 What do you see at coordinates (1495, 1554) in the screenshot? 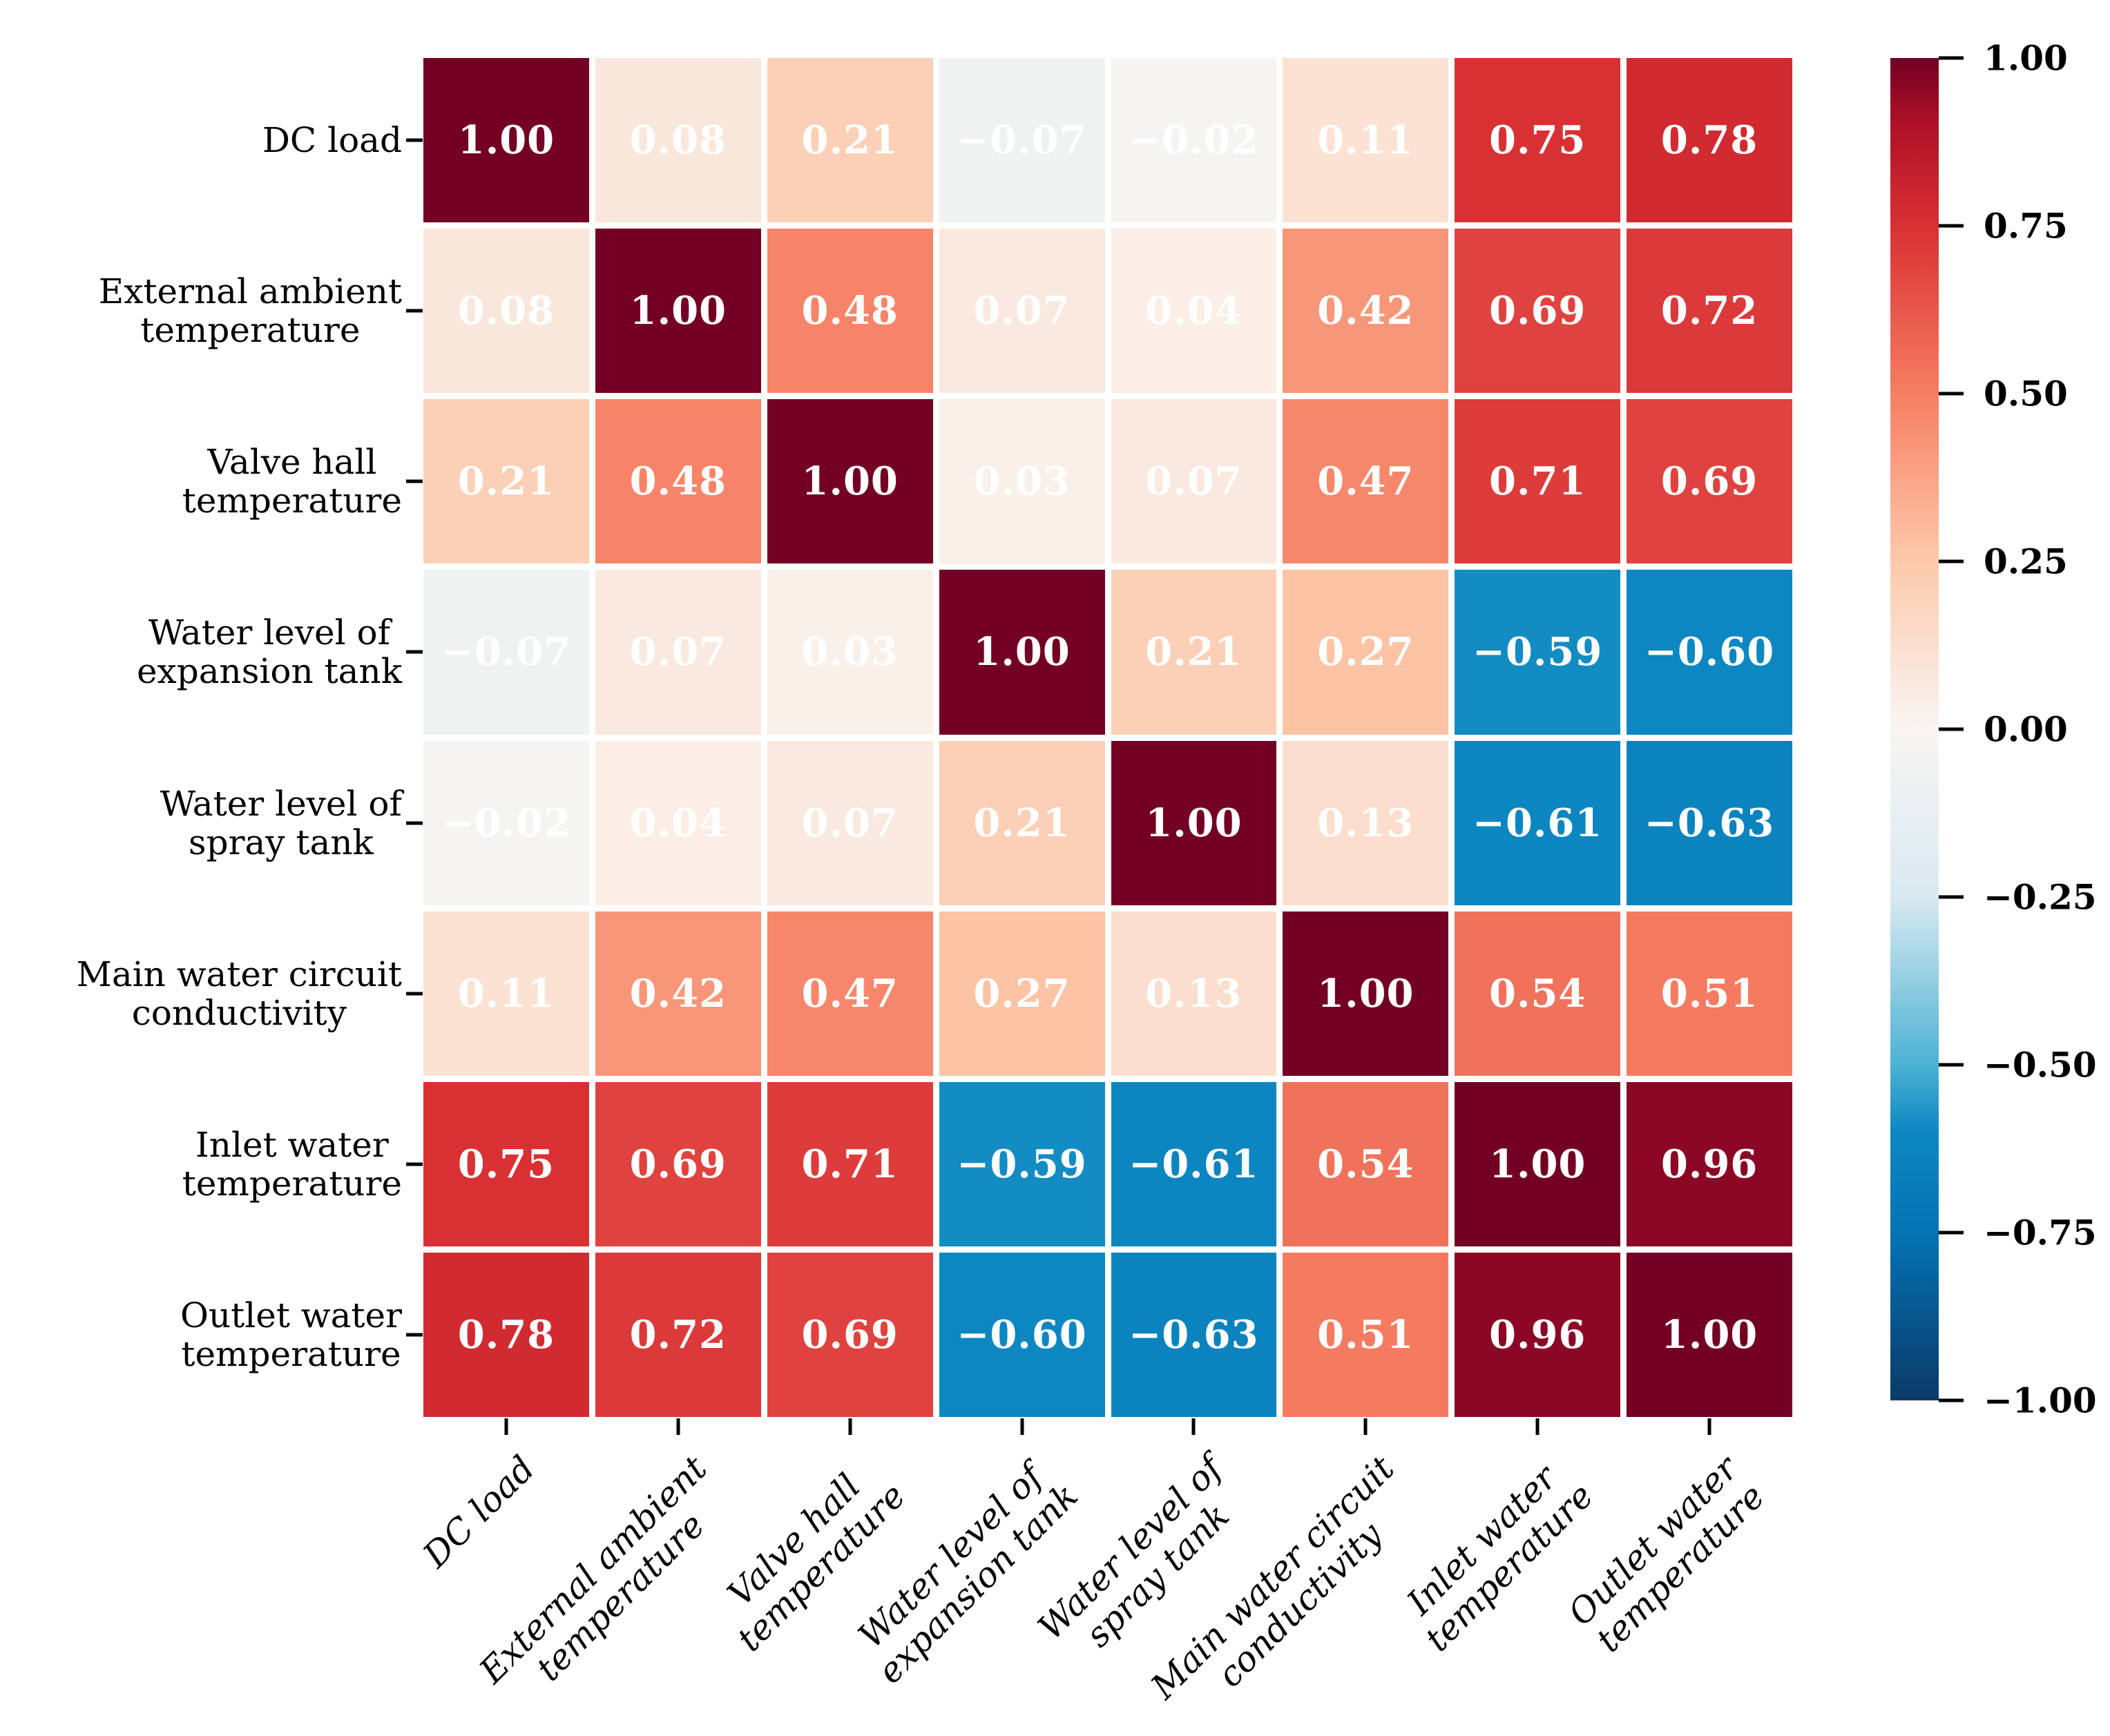
I see `x-axis-label: Inlet water temperature` at bounding box center [1495, 1554].